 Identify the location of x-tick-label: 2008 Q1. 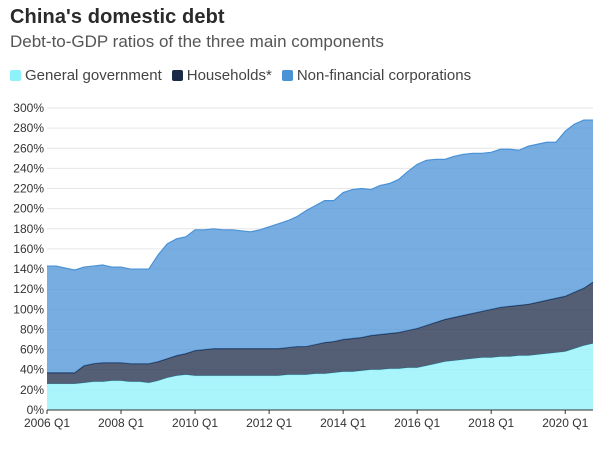
(121, 423).